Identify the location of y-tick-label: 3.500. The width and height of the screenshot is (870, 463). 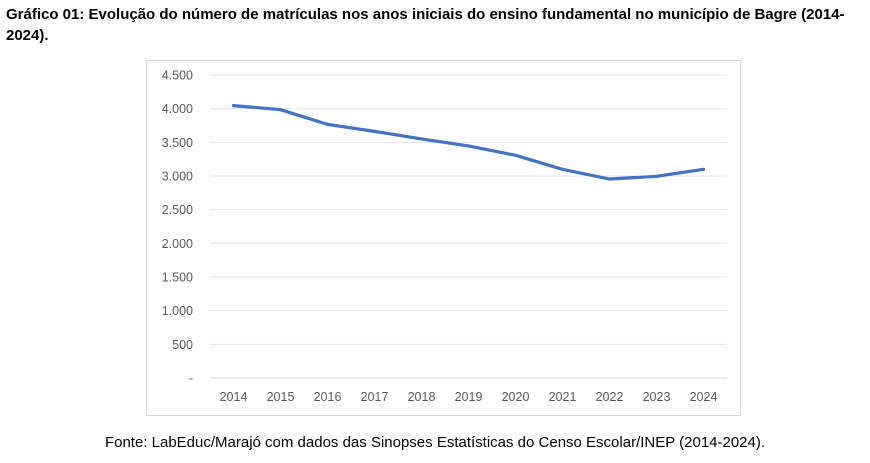
(177, 143).